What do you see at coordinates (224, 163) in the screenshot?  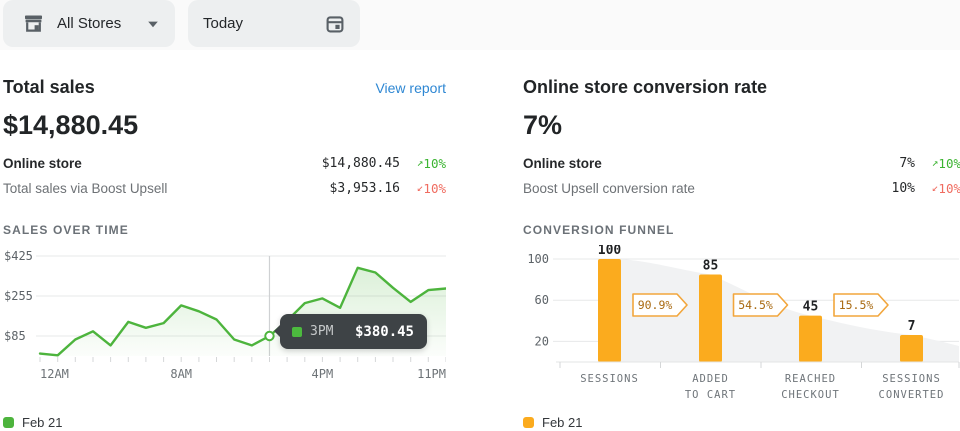 I see `metric-row: Online store $14,880.45 ↗ 10%` at bounding box center [224, 163].